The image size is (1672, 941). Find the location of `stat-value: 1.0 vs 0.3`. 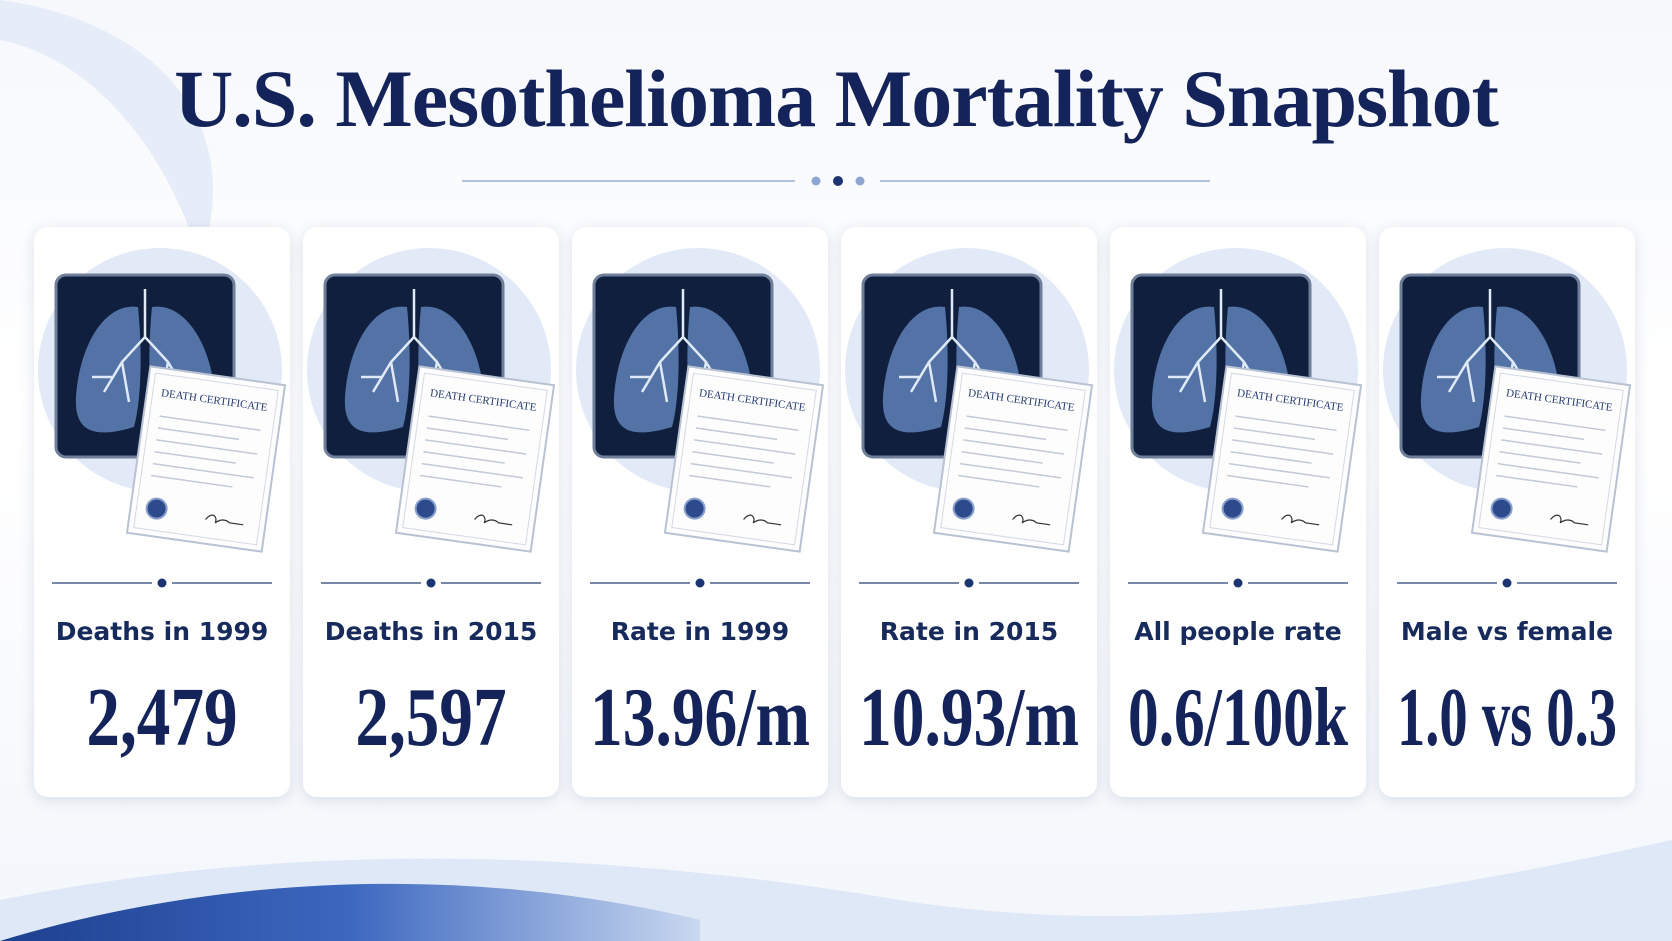

stat-value: 1.0 vs 0.3 is located at coordinates (1507, 717).